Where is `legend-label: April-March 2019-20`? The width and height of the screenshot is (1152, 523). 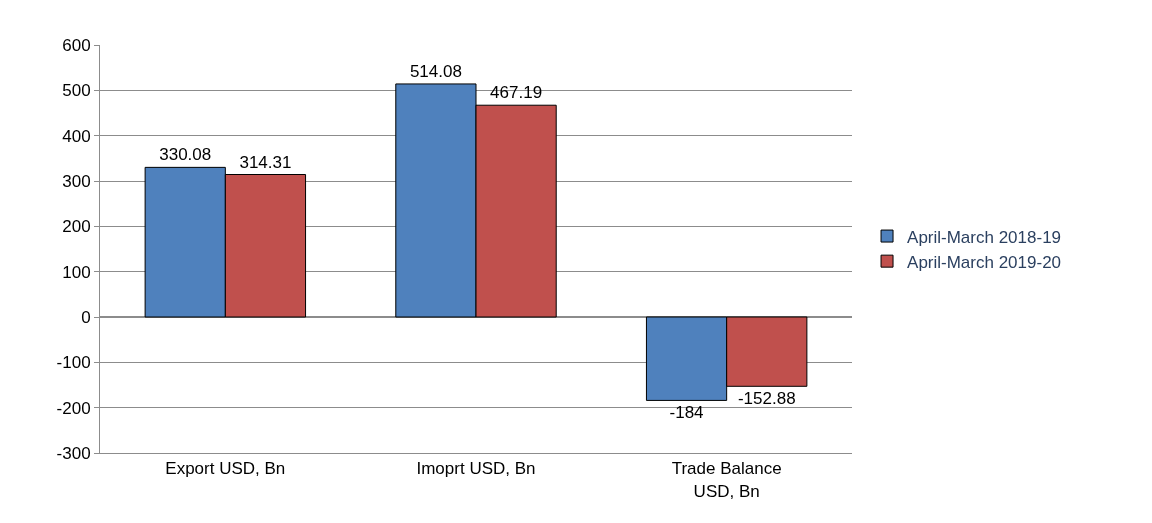 legend-label: April-March 2019-20 is located at coordinates (984, 262).